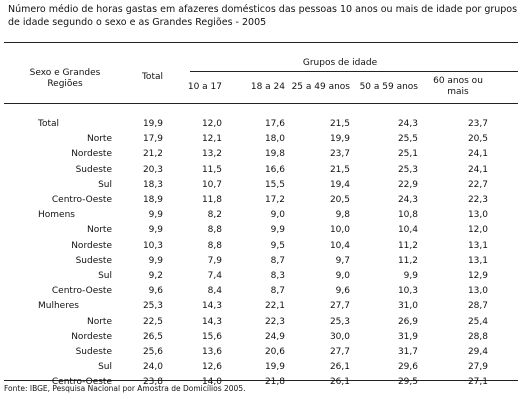 This screenshot has height=401, width=525. What do you see at coordinates (152, 139) in the screenshot?
I see `cell: 17,9` at bounding box center [152, 139].